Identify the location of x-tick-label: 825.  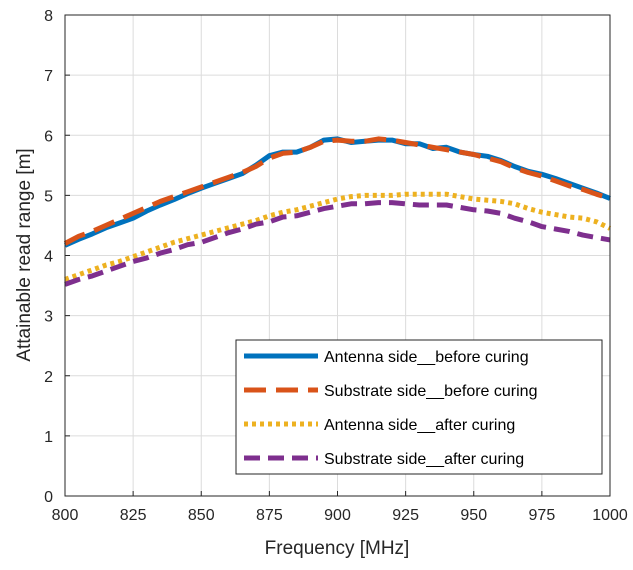
(133, 515).